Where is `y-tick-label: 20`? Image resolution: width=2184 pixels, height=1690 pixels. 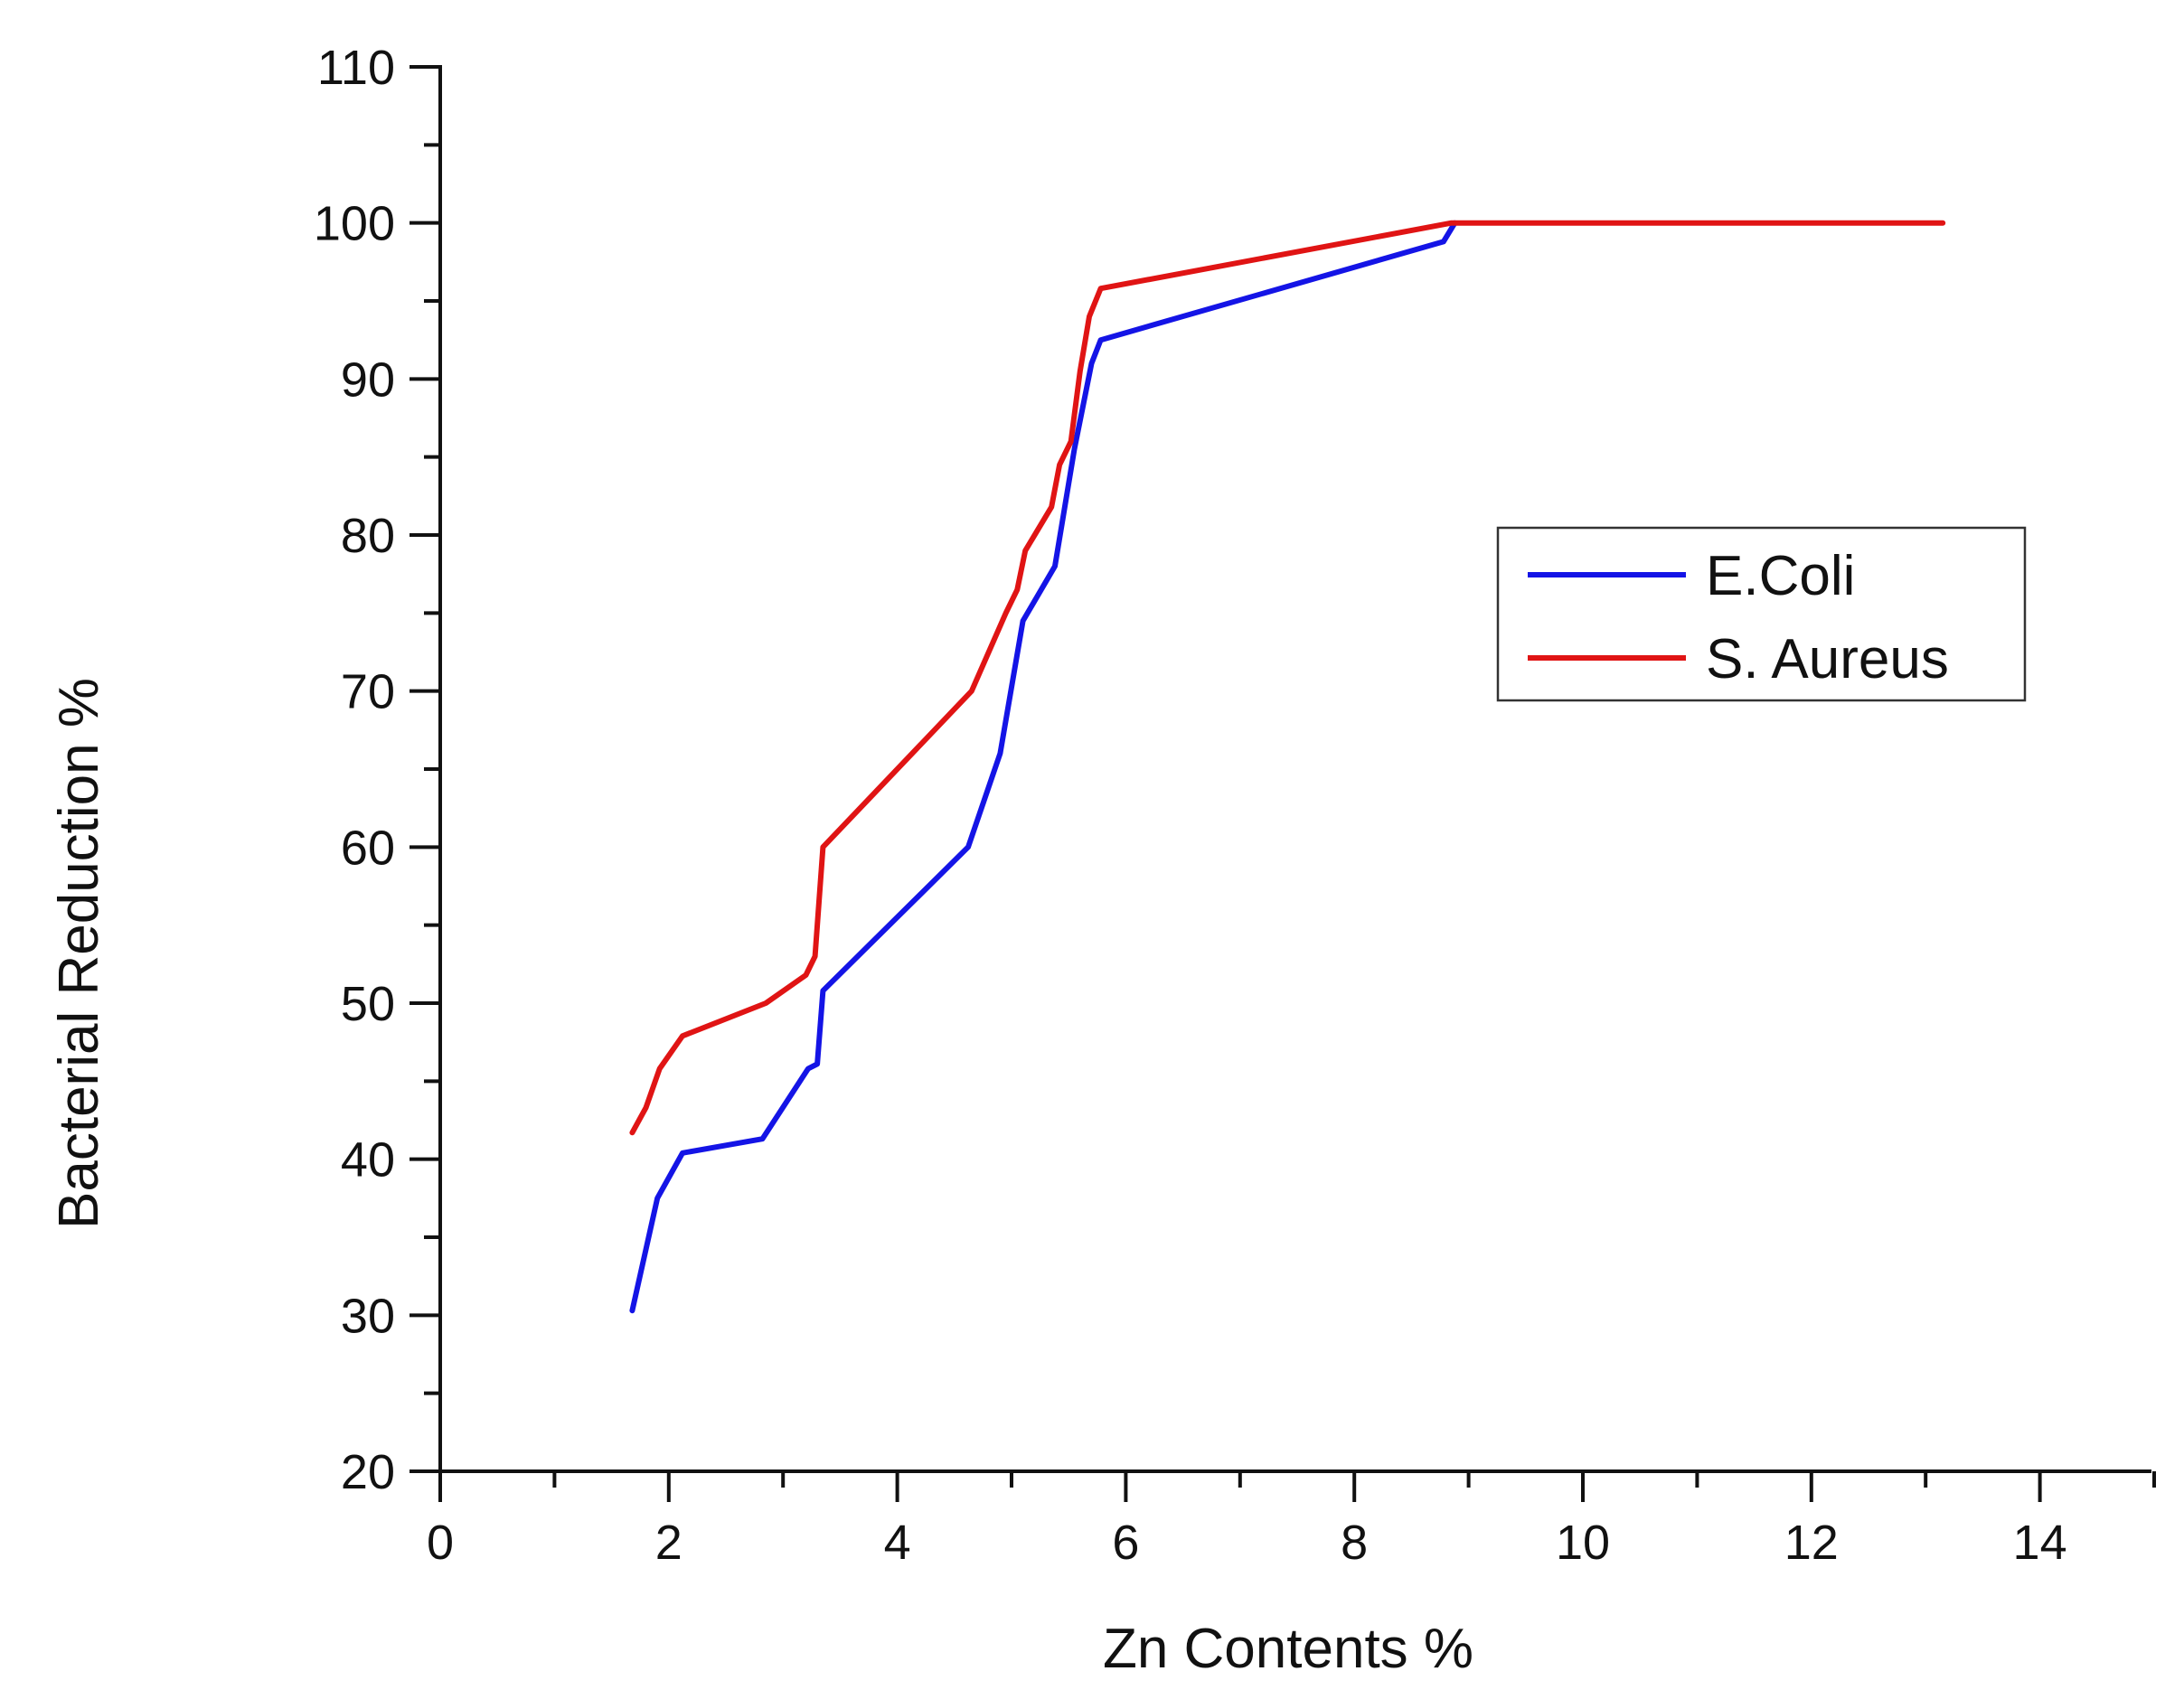
y-tick-label: 20 is located at coordinates (368, 1472).